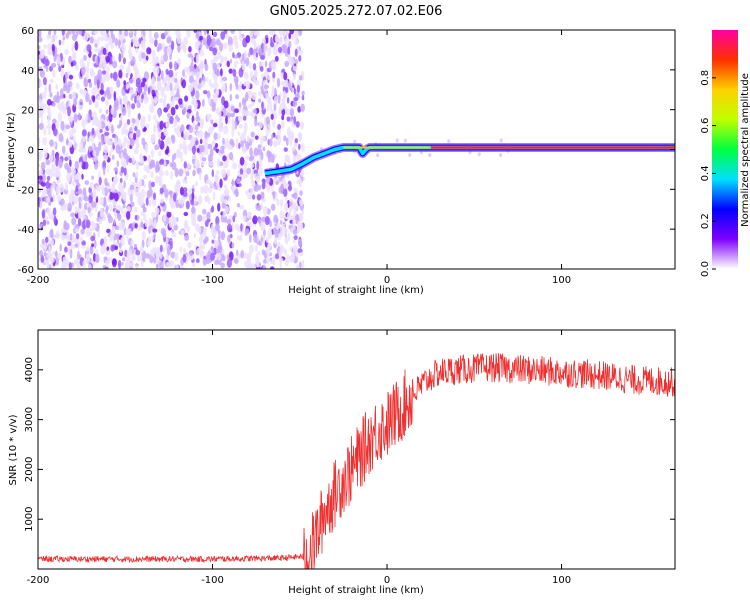  I want to click on snr-xtick-label: -100, so click(212, 580).